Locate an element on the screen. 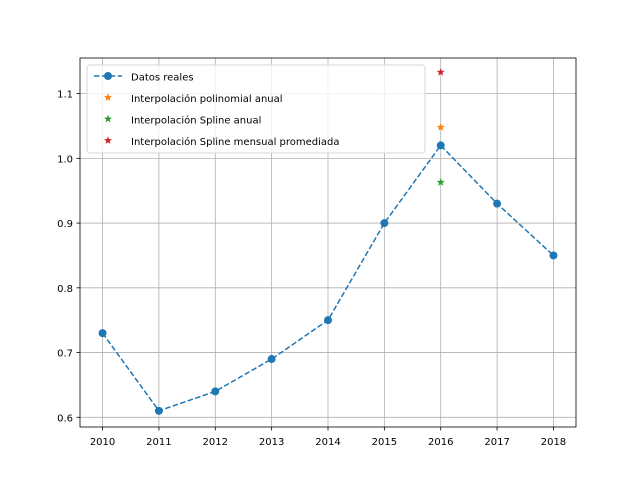 The height and width of the screenshot is (484, 640). x-tick-label: 2014 is located at coordinates (327, 442).